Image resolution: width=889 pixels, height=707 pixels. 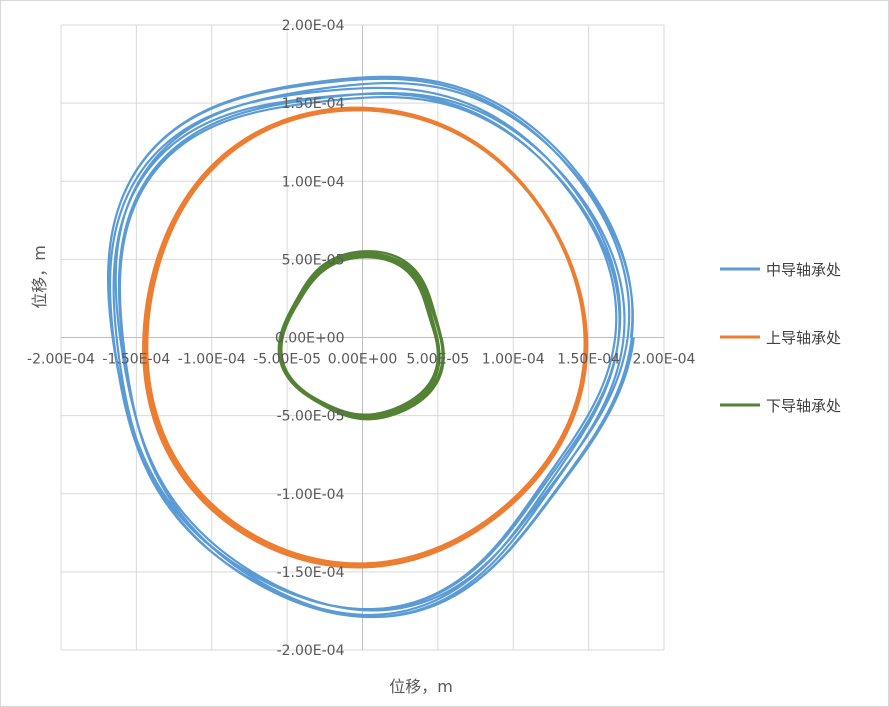 What do you see at coordinates (136, 360) in the screenshot?
I see `x-tick-label: -1.50E-04` at bounding box center [136, 360].